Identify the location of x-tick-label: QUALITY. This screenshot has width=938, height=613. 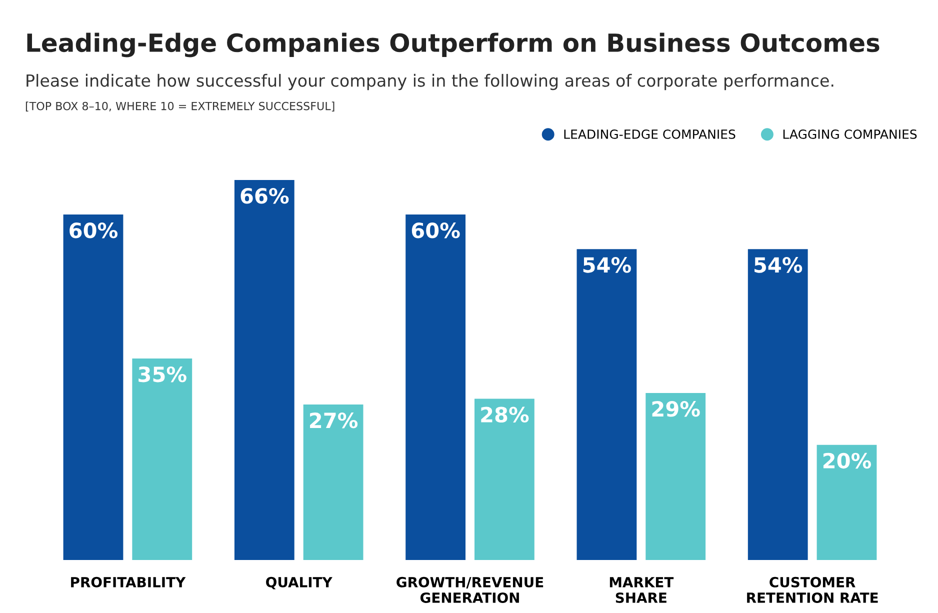
(299, 583).